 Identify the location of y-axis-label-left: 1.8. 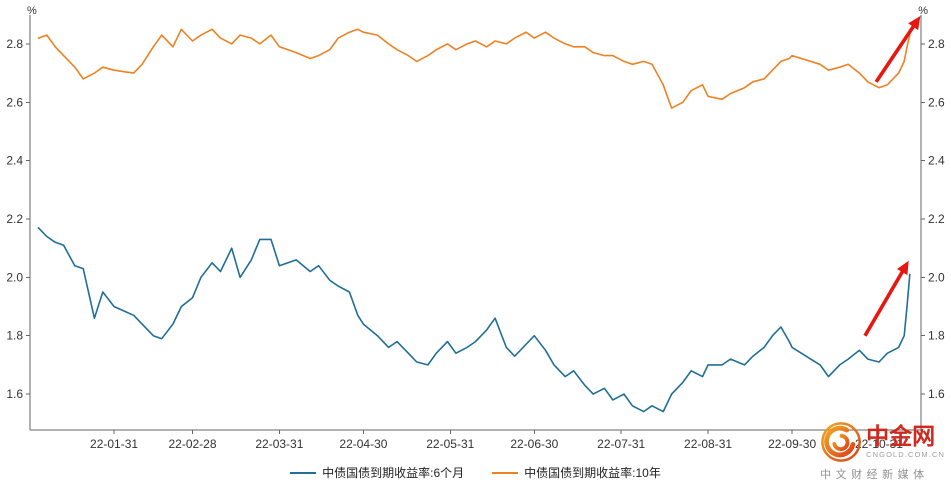
(14, 336).